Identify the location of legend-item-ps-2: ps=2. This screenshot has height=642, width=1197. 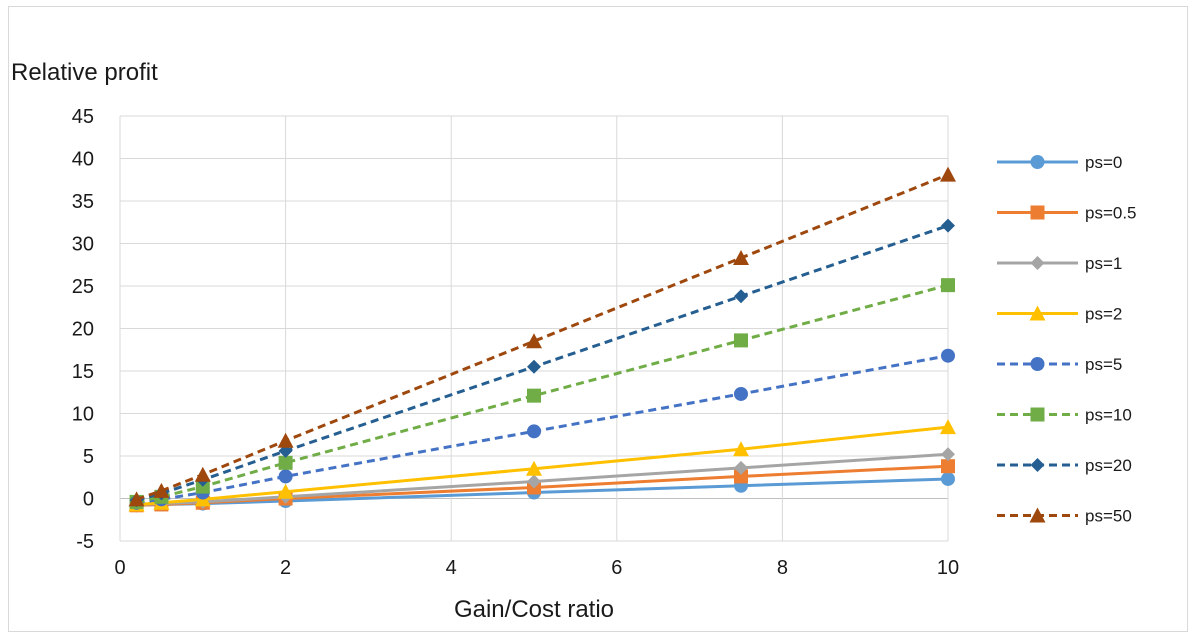
(1059, 314).